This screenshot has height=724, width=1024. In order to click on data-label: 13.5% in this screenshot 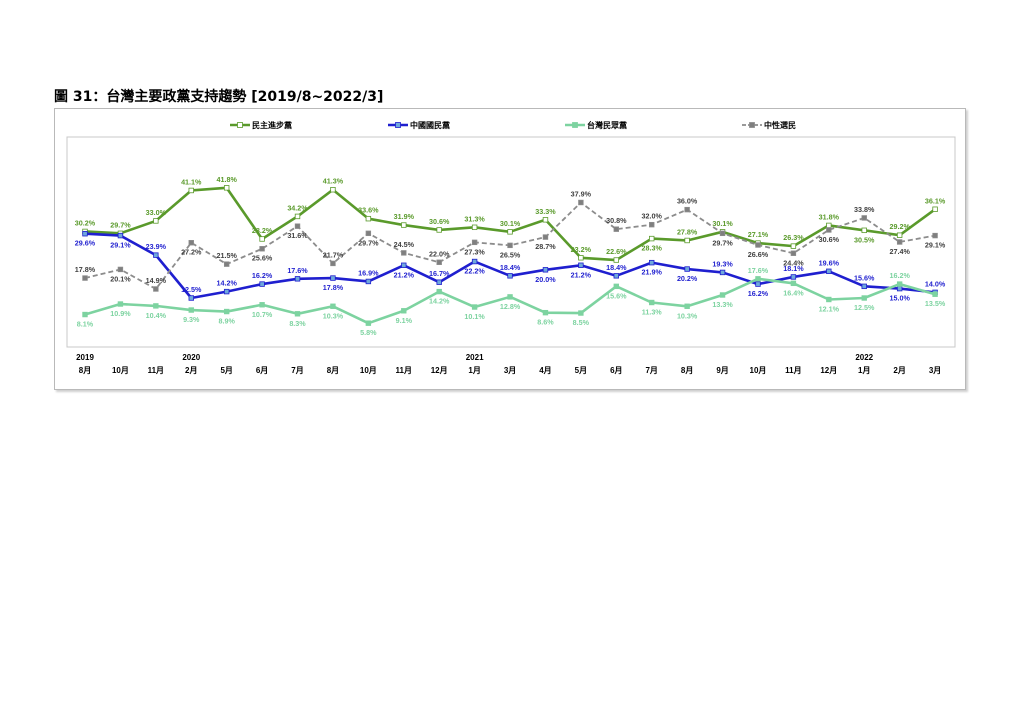, I will do `click(935, 303)`.